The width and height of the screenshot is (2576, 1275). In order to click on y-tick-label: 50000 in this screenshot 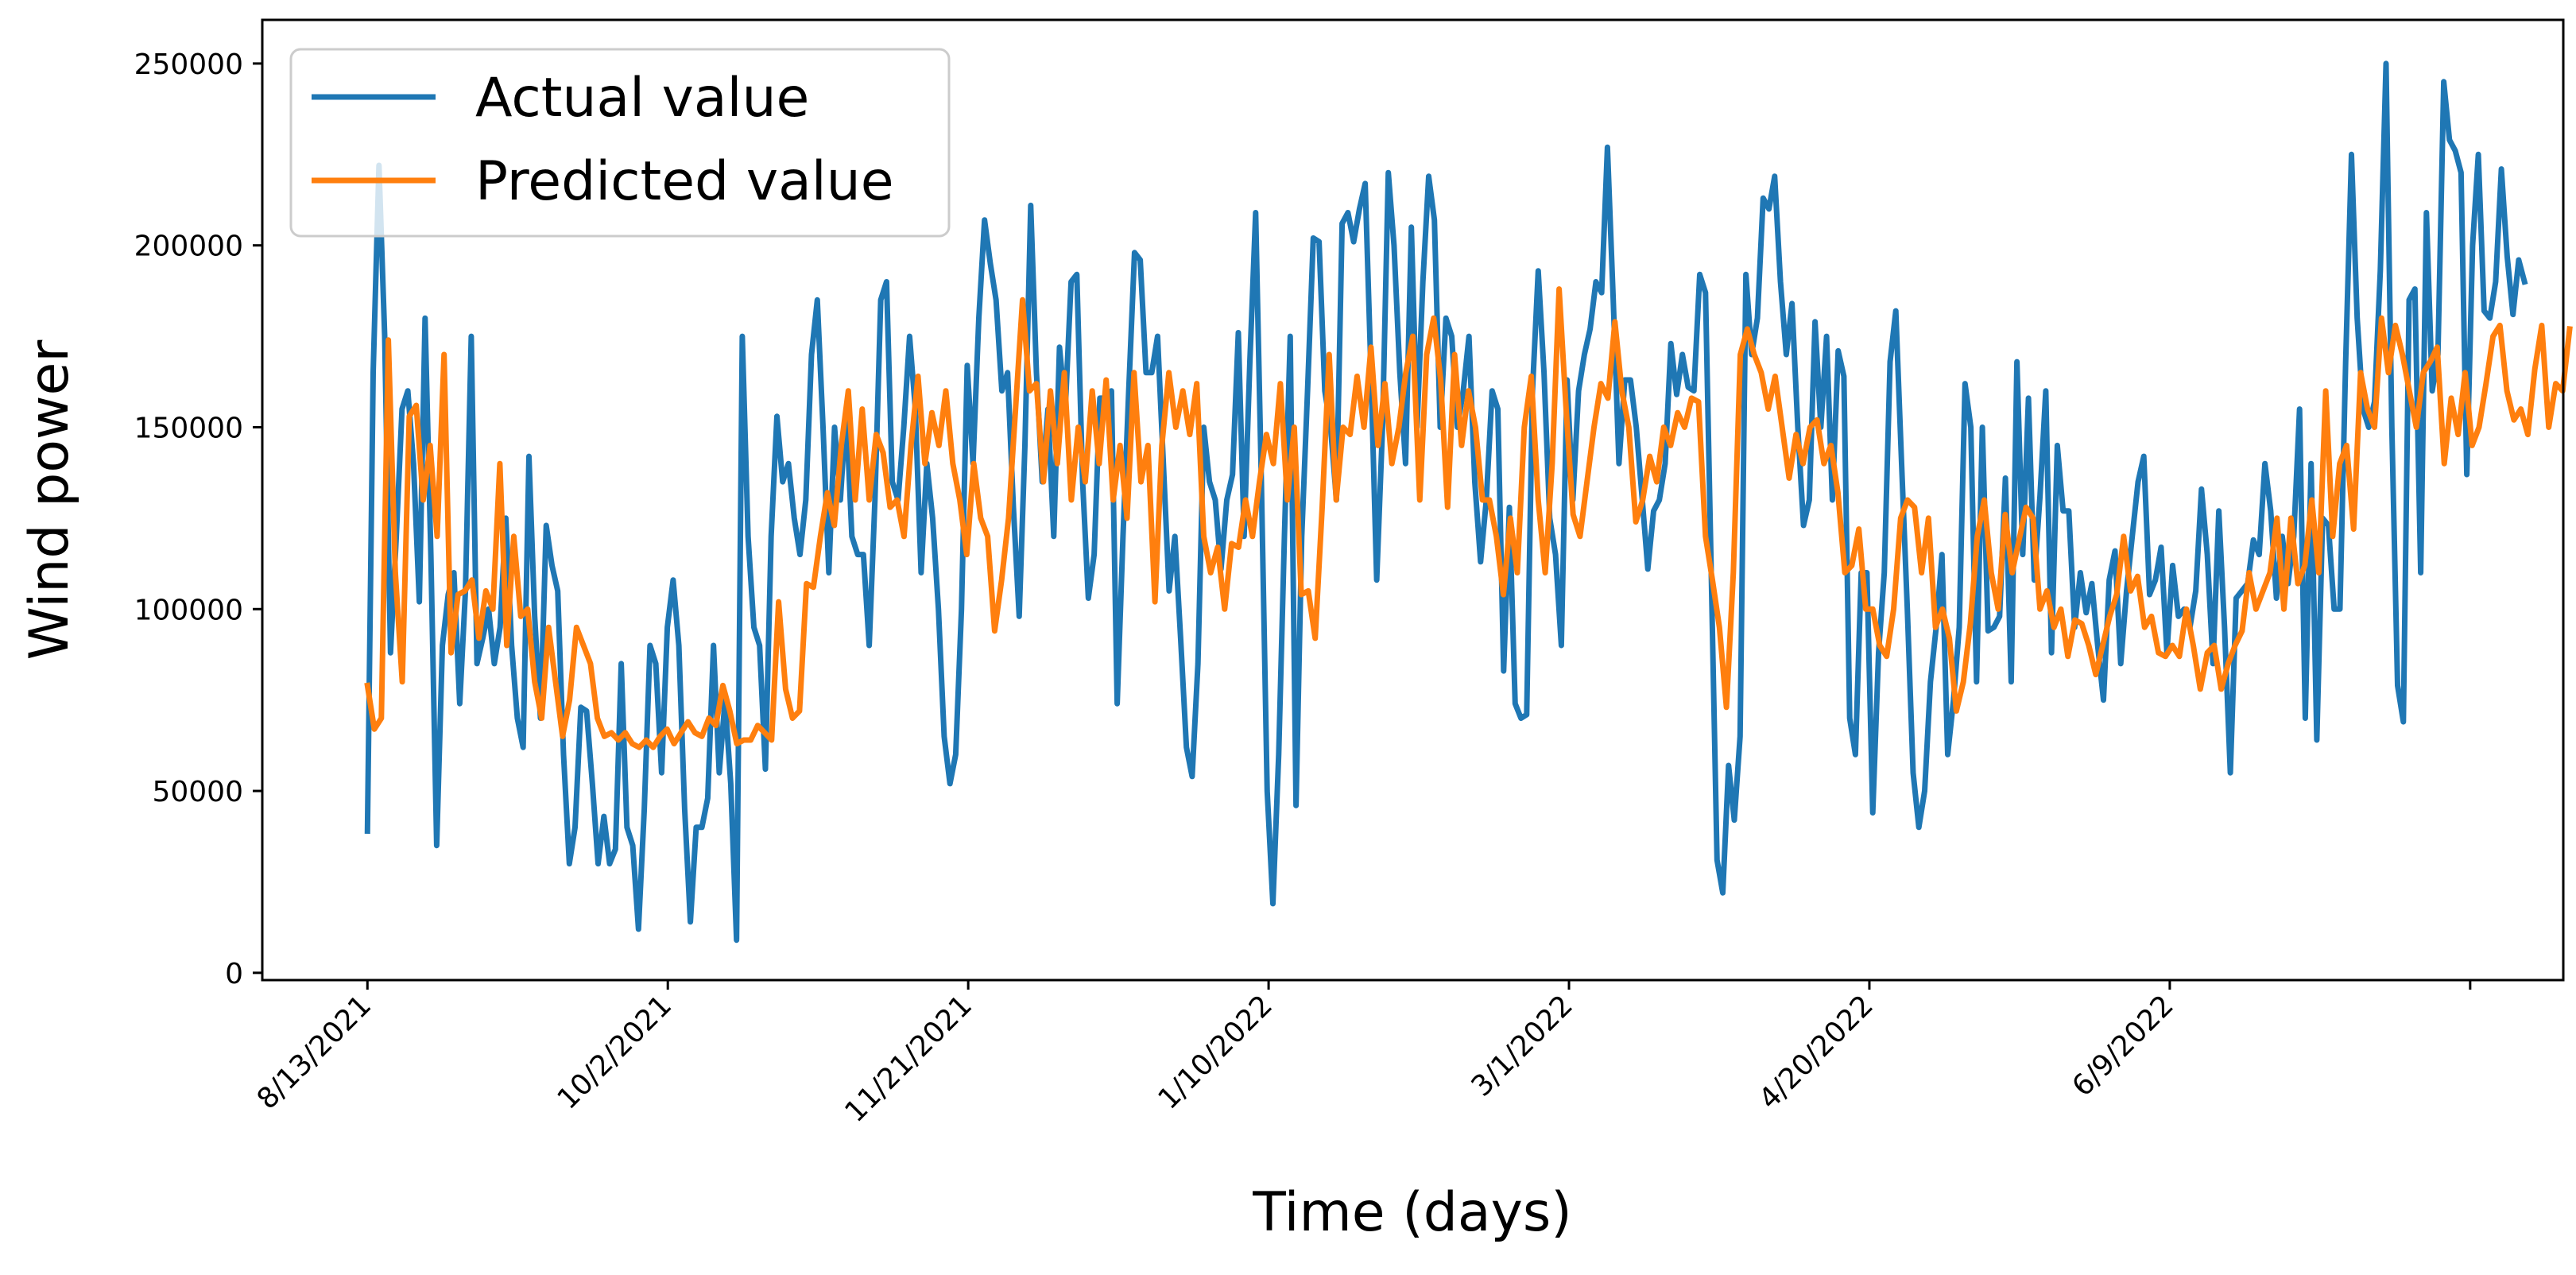, I will do `click(197, 792)`.